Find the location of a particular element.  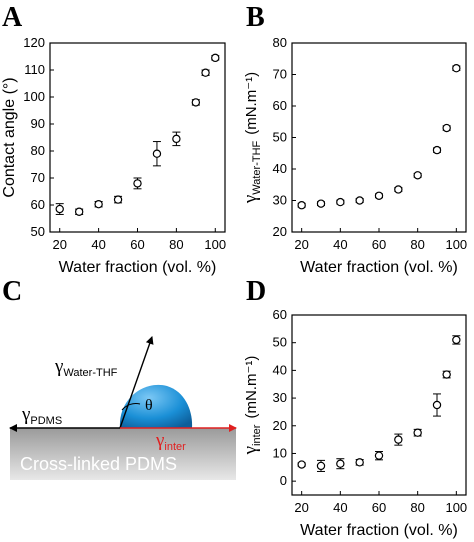

y-tick-label: 50 is located at coordinates (38, 231).